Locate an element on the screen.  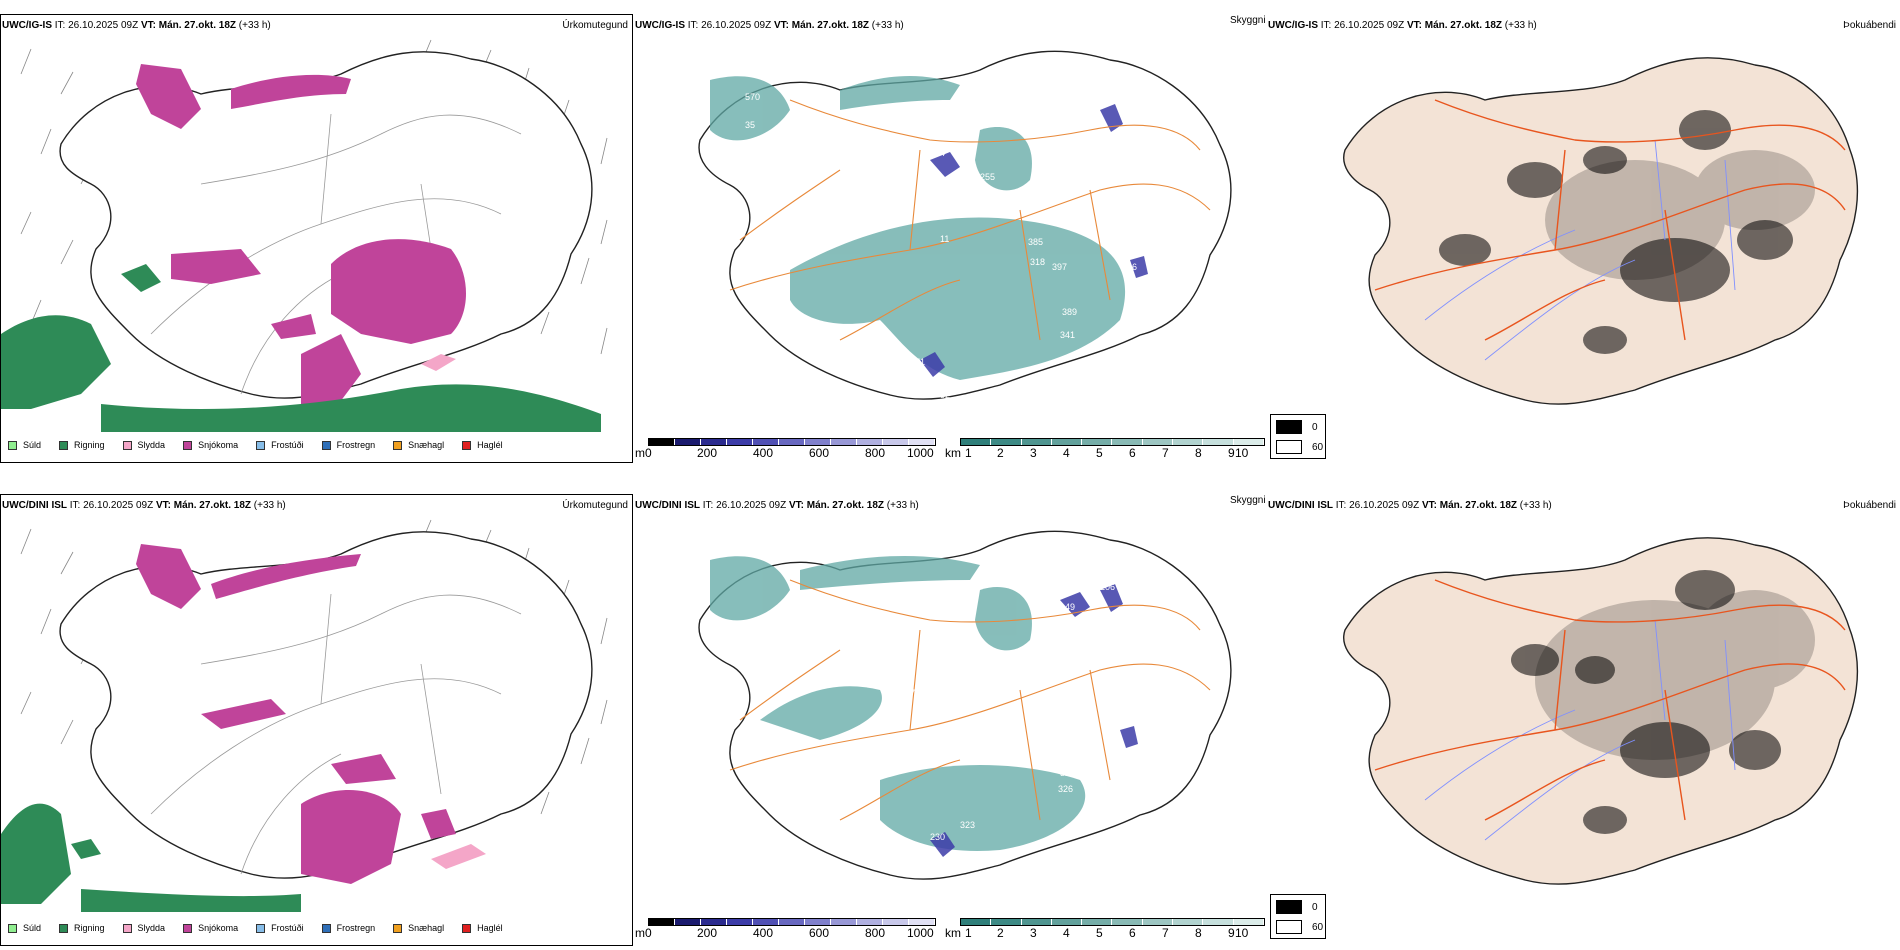
vt-value: Mán. 27.okt. 18Z is located at coordinates (197, 25).